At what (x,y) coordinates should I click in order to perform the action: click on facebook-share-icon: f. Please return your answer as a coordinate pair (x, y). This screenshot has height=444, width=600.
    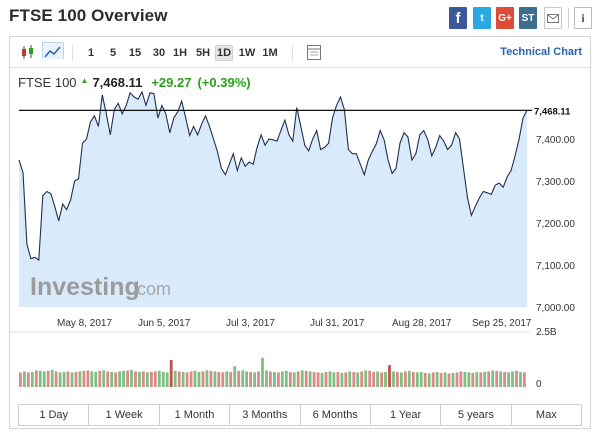
    Looking at the image, I should click on (458, 18).